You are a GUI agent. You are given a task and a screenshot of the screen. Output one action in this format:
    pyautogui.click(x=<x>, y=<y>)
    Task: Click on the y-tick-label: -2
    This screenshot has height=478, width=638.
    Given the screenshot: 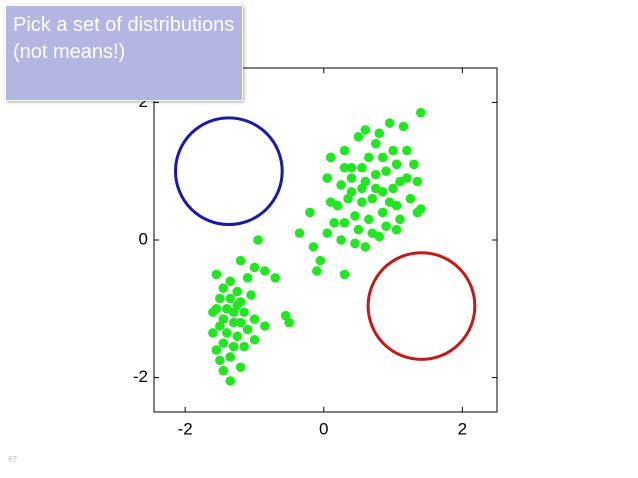 What is the action you would take?
    pyautogui.click(x=140, y=376)
    